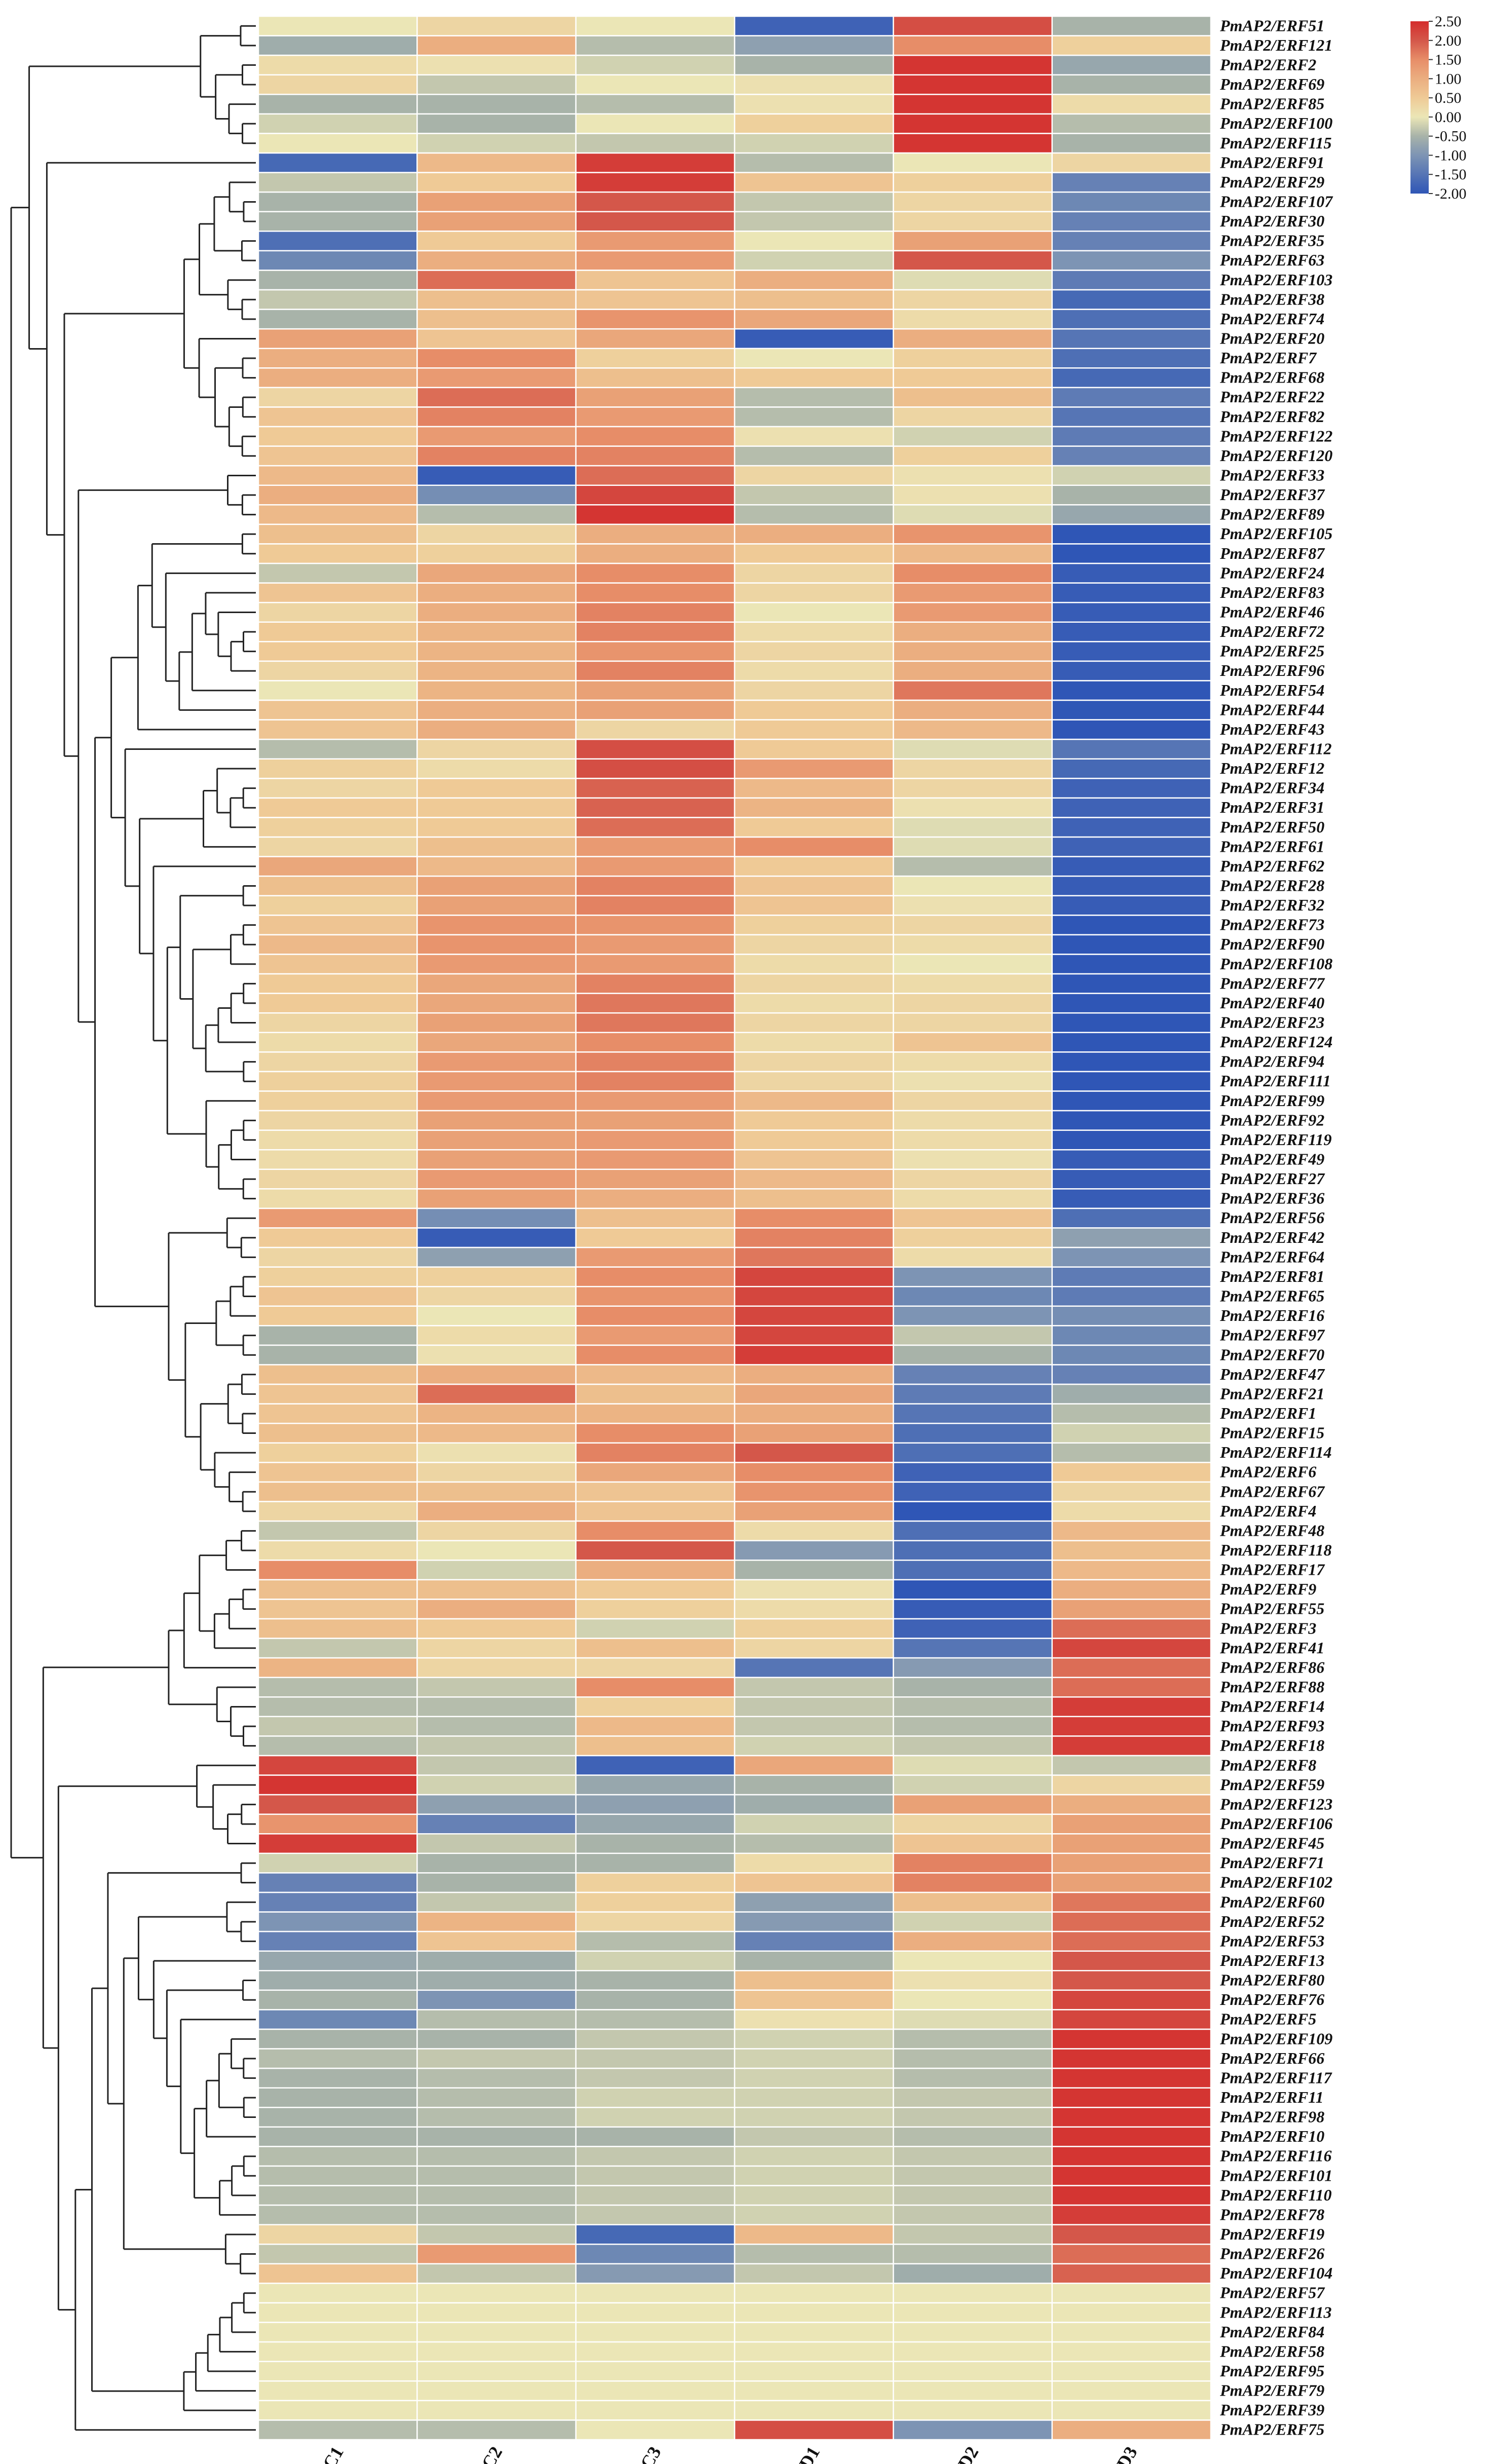 The image size is (1489, 2464). I want to click on row-label: PmAP2/ERF29, so click(1271, 182).